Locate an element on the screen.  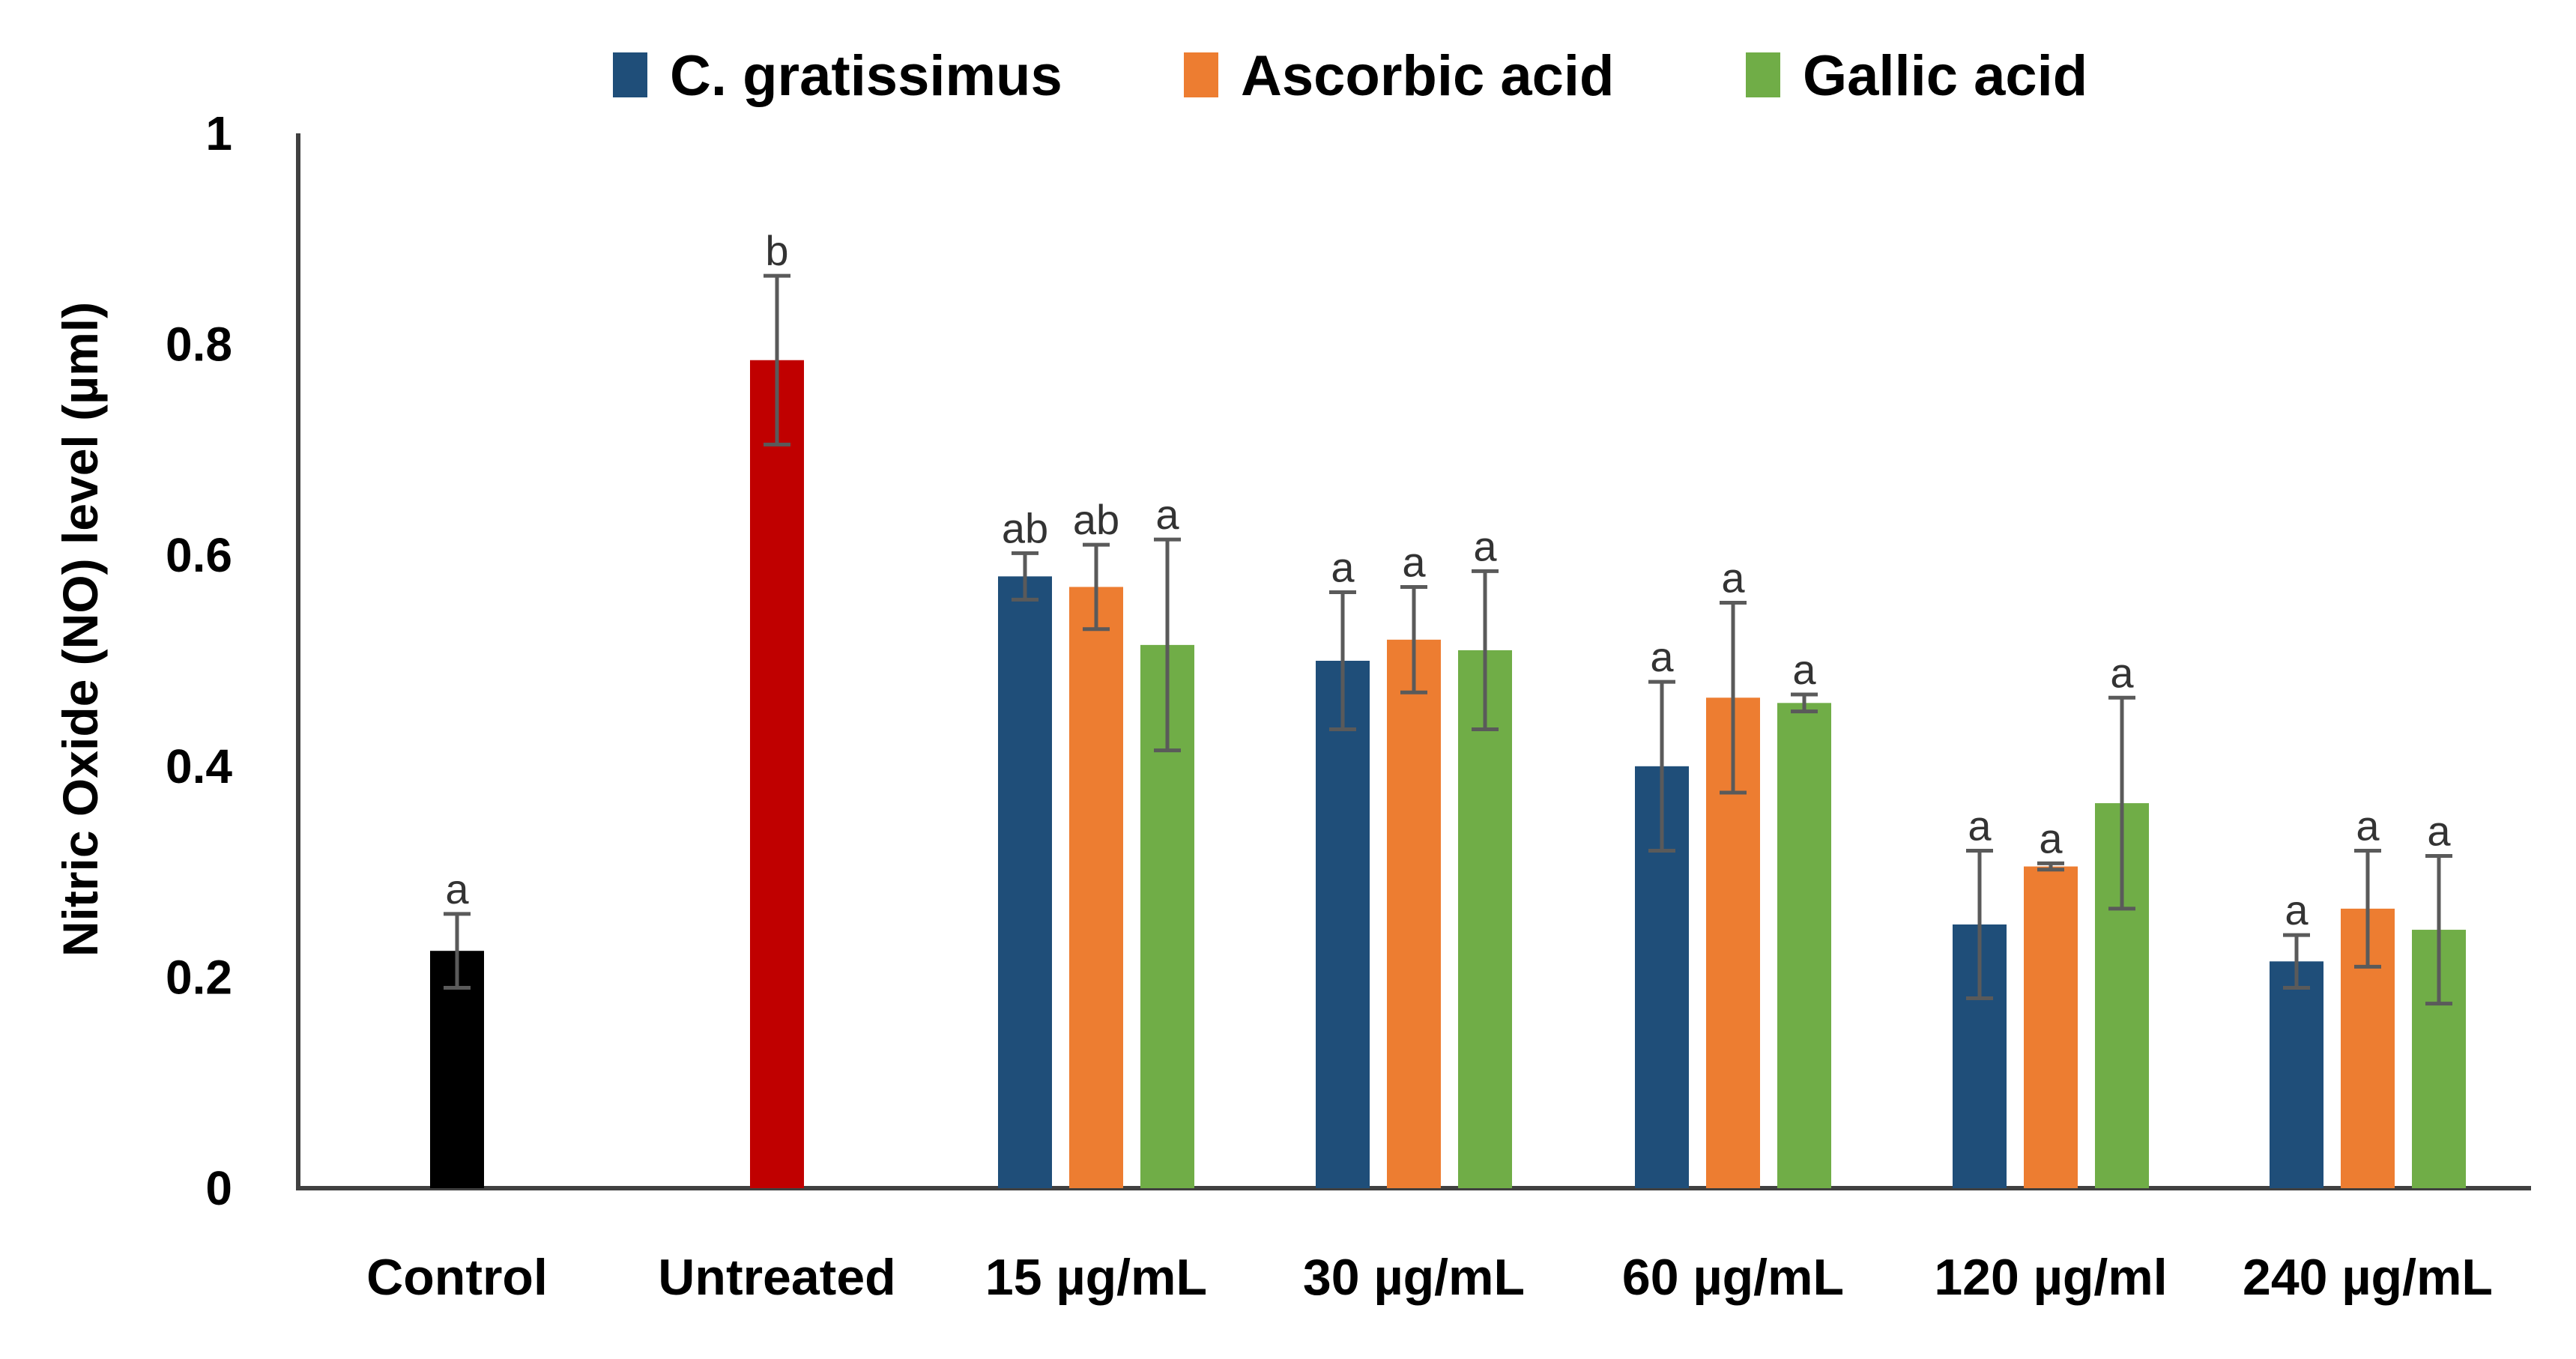
y-axis-label: Nitric Oxide (NO) level (µml) is located at coordinates (80, 629).